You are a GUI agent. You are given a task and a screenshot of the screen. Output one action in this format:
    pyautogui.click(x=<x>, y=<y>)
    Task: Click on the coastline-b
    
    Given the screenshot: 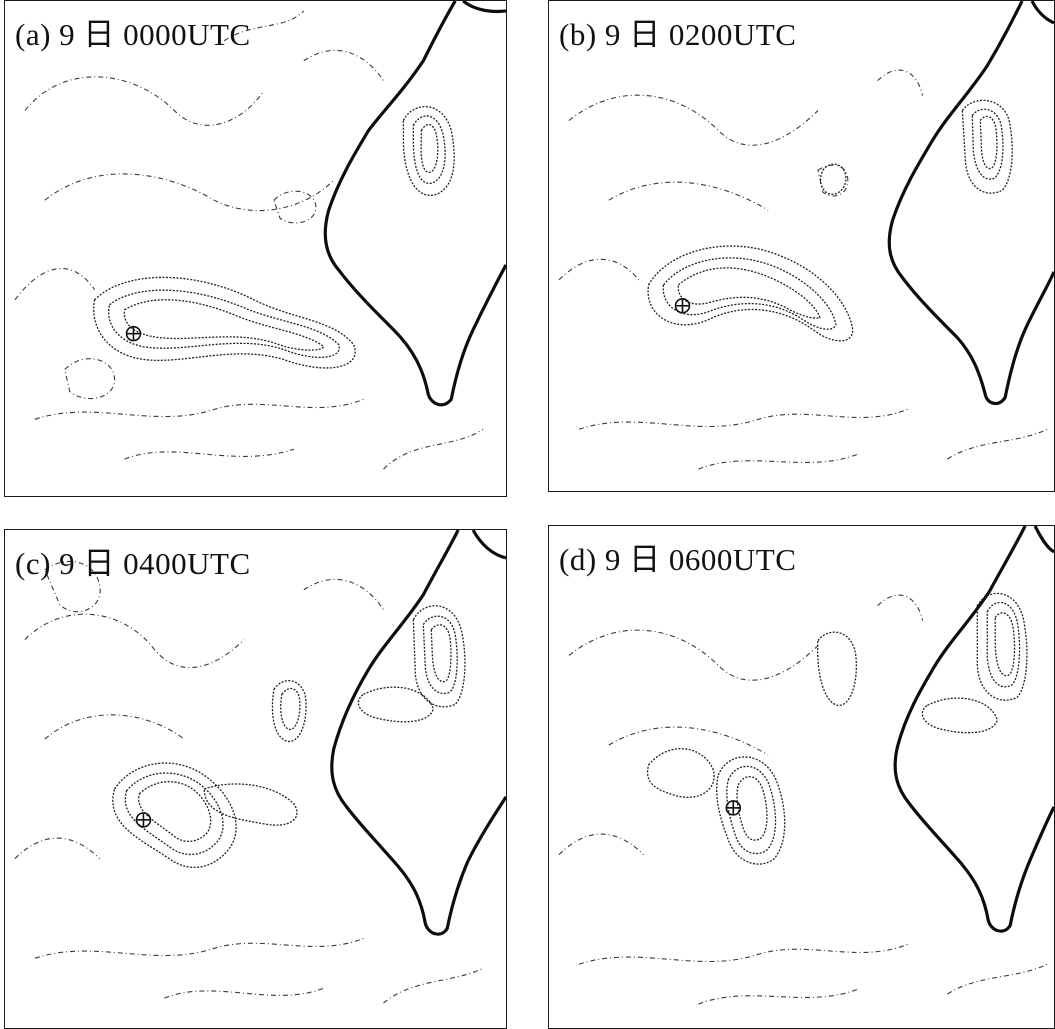 What is the action you would take?
    pyautogui.click(x=970, y=203)
    